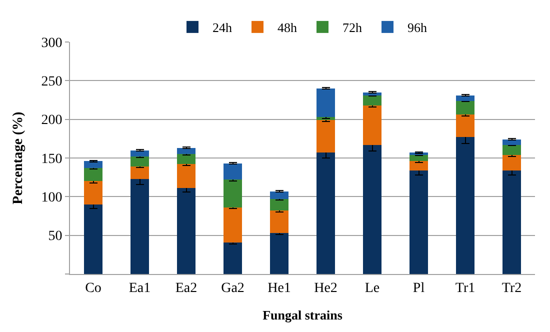 The height and width of the screenshot is (332, 550). Describe the element at coordinates (18, 157) in the screenshot. I see `y-axis-title: Percentage (%)` at that location.